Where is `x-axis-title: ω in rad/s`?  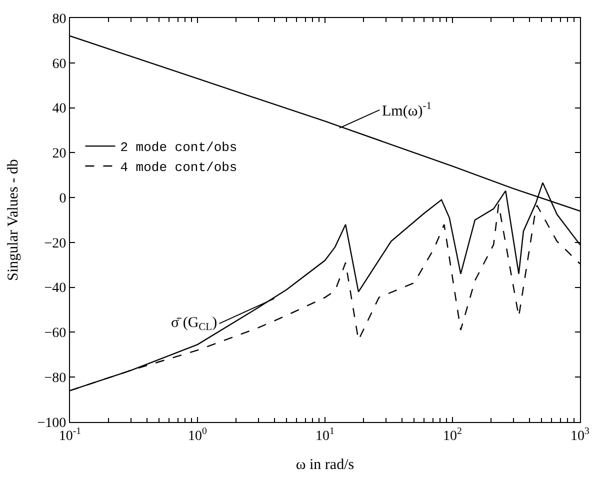 x-axis-title: ω in rad/s is located at coordinates (325, 464).